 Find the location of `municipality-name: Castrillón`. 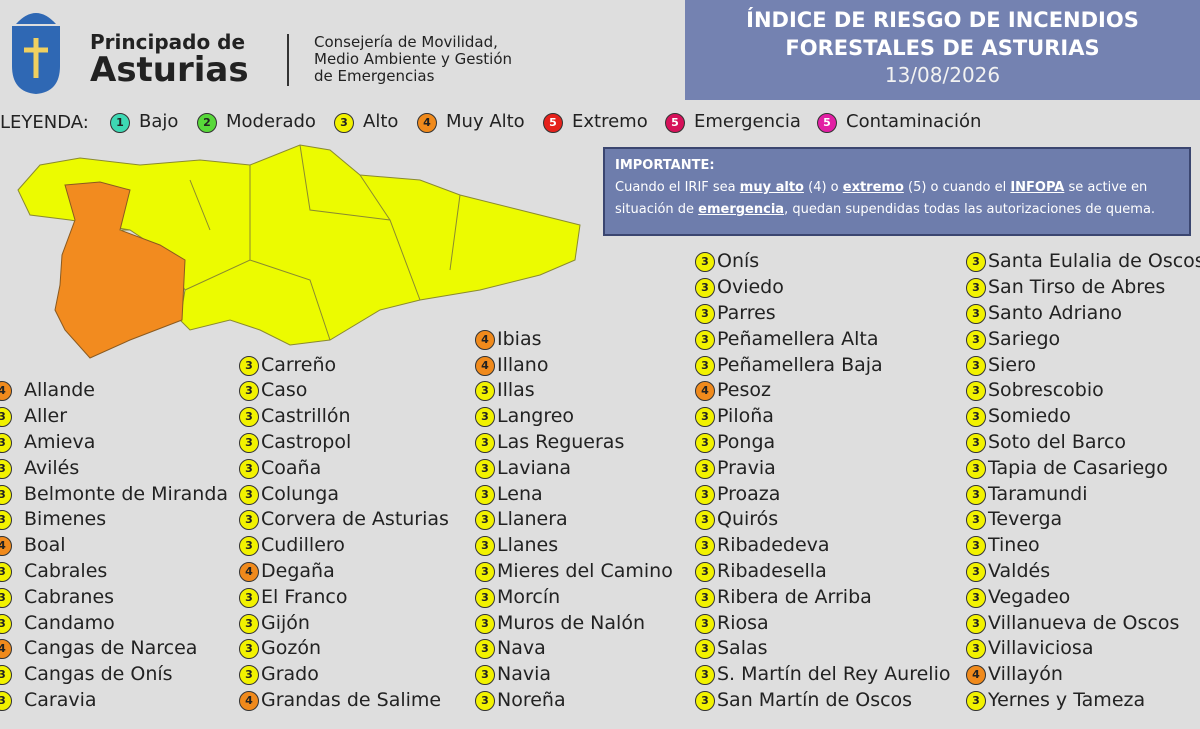

municipality-name: Castrillón is located at coordinates (306, 416).